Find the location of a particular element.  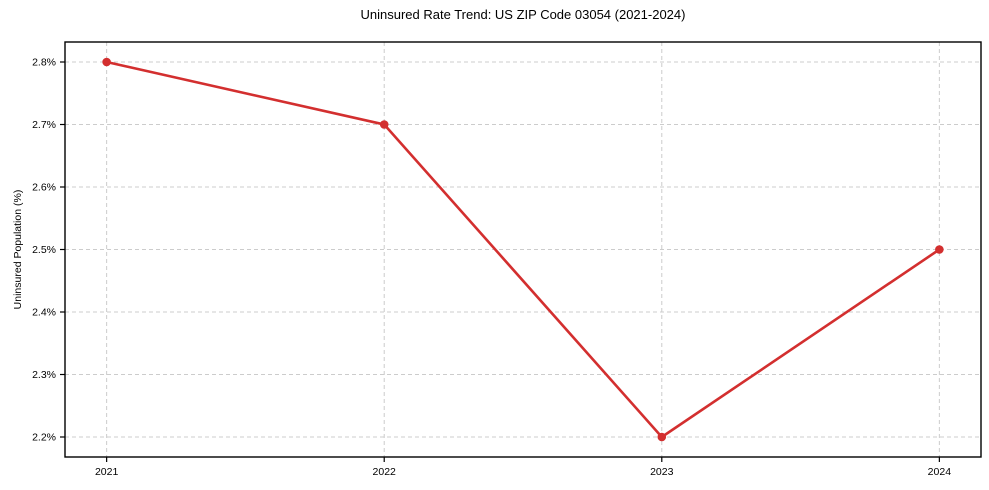

y-tick-label: 2.4% is located at coordinates (44, 313).